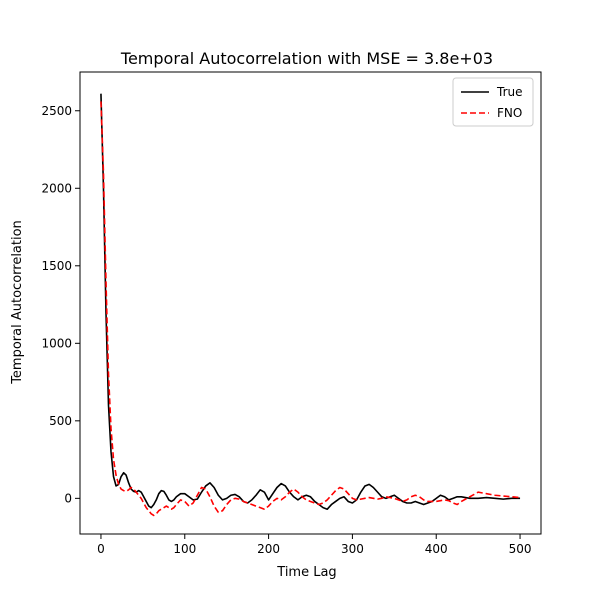 The image size is (600, 600). I want to click on legend-label-fno: FNO, so click(509, 113).